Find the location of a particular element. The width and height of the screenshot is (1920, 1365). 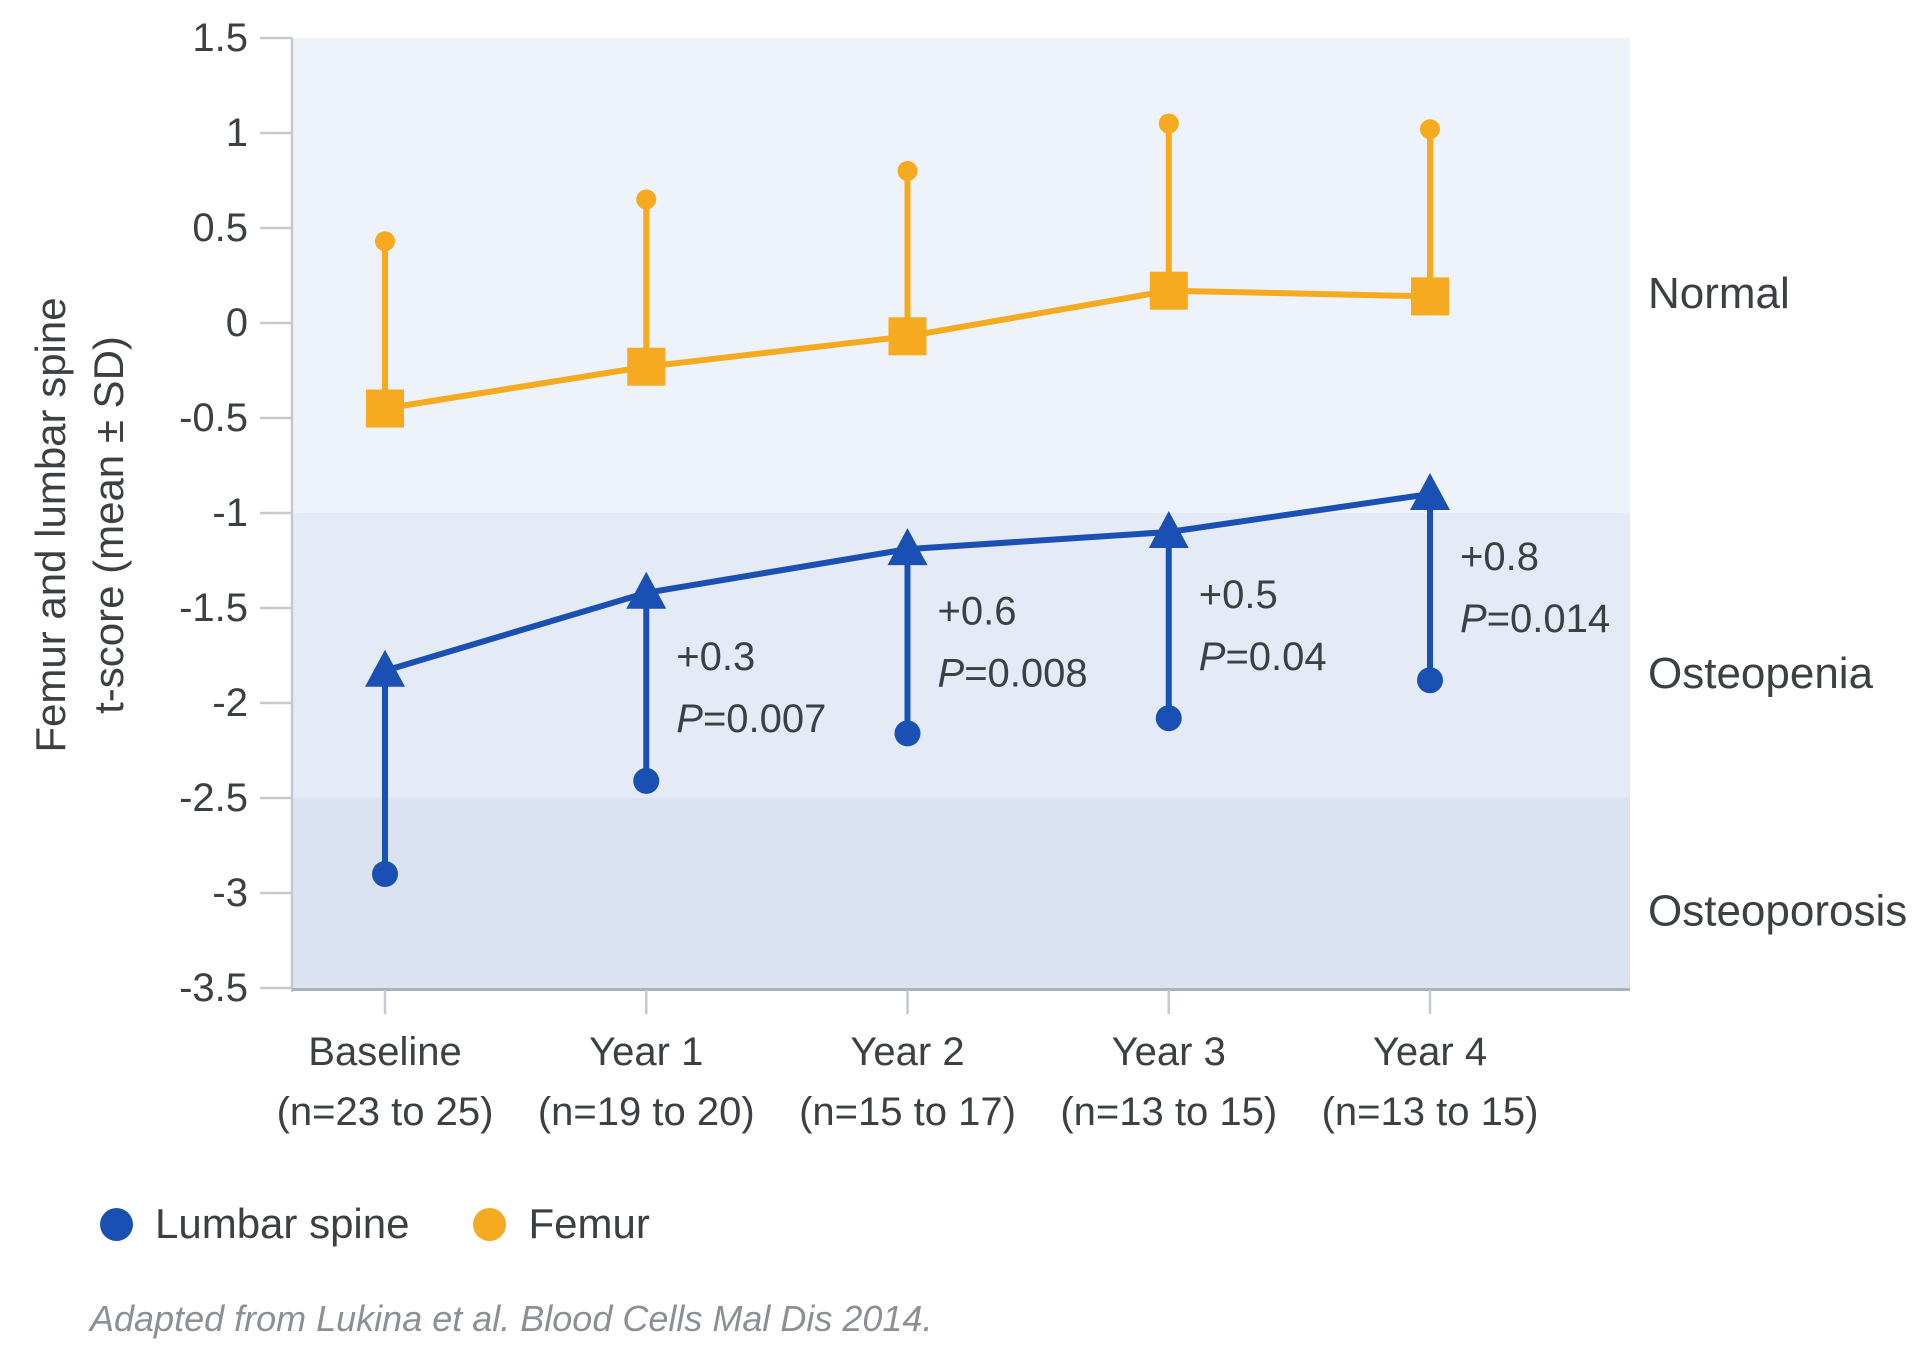

annotation-delta: +0.3 is located at coordinates (715, 657).